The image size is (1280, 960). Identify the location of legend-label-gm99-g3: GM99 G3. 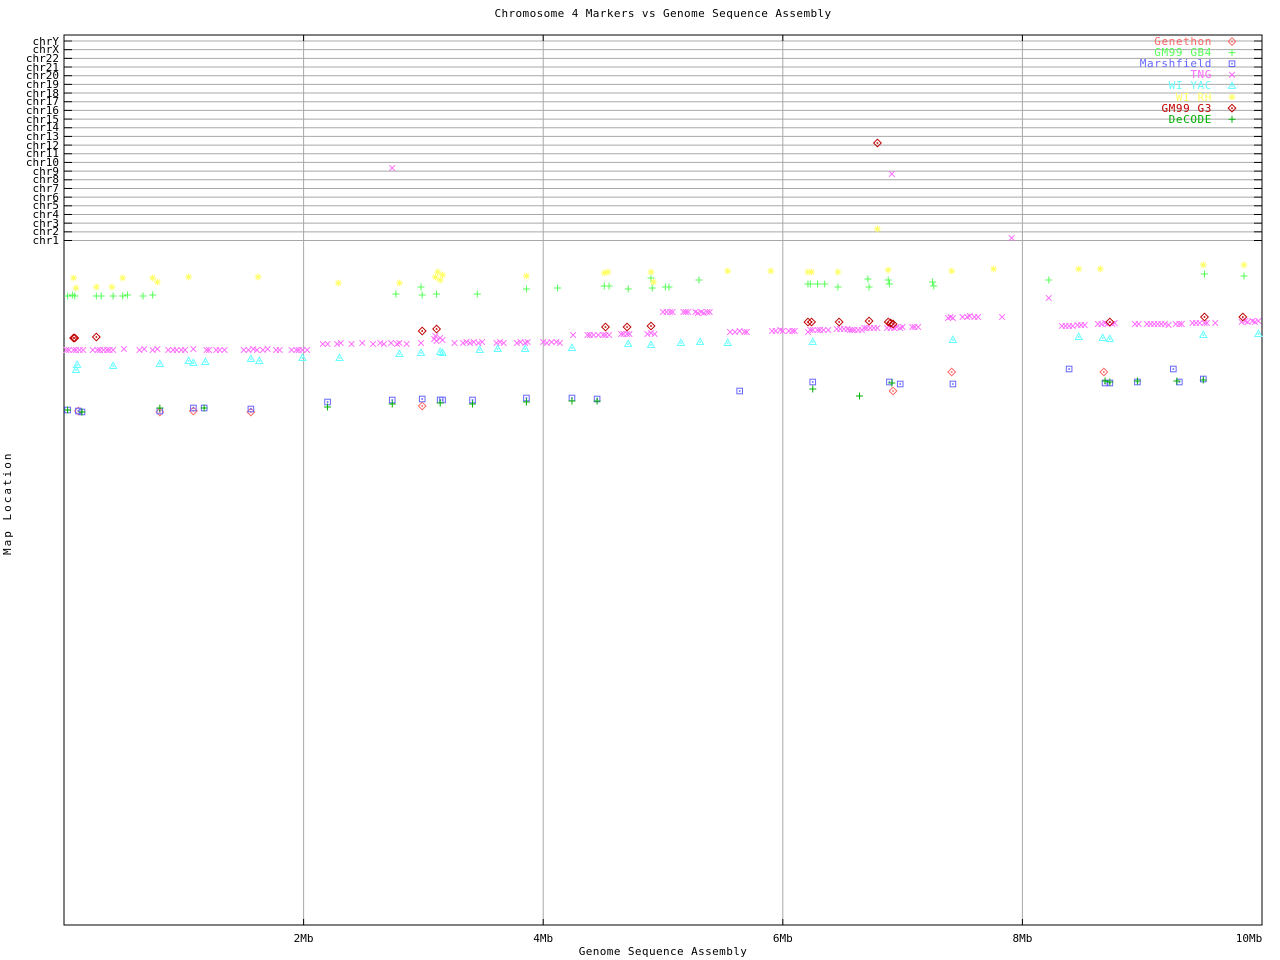
(1186, 108).